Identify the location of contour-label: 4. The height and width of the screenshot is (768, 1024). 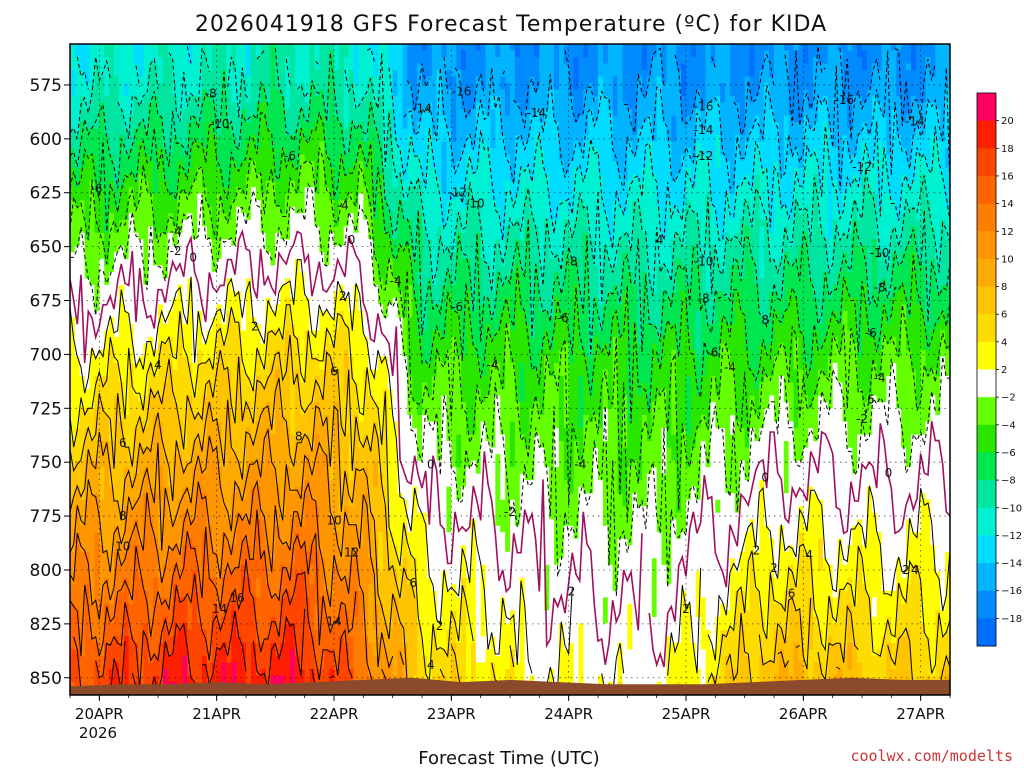
(431, 665).